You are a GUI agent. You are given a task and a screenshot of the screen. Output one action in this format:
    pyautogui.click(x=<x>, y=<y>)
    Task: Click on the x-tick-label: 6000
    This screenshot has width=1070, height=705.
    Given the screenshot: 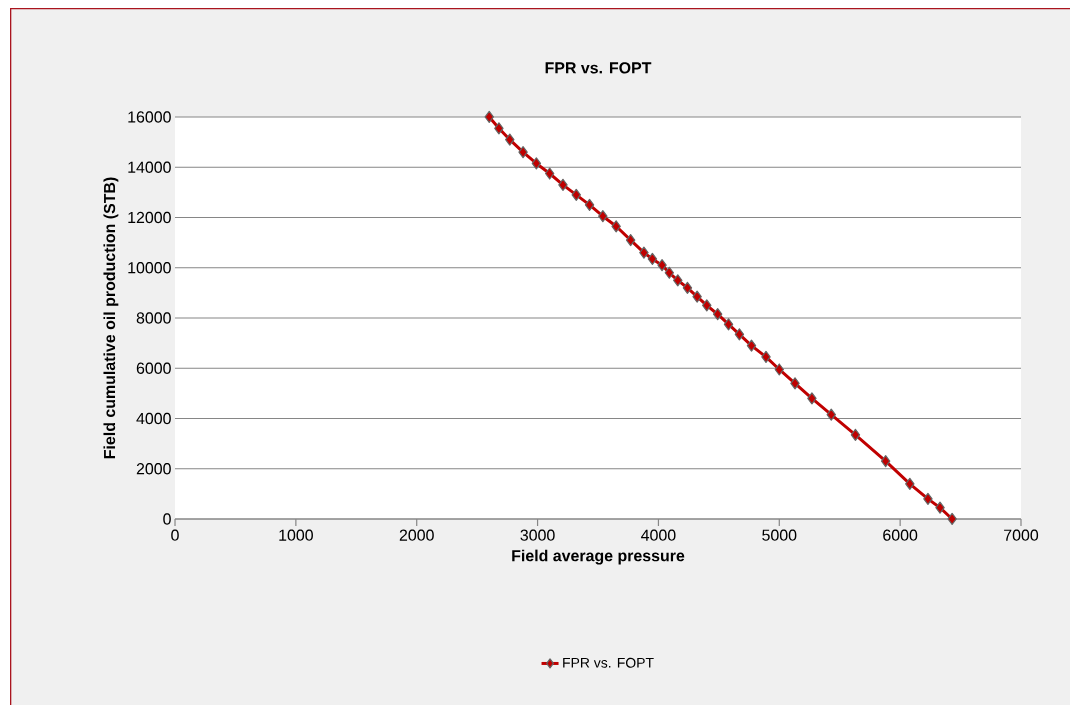 What is the action you would take?
    pyautogui.click(x=900, y=535)
    